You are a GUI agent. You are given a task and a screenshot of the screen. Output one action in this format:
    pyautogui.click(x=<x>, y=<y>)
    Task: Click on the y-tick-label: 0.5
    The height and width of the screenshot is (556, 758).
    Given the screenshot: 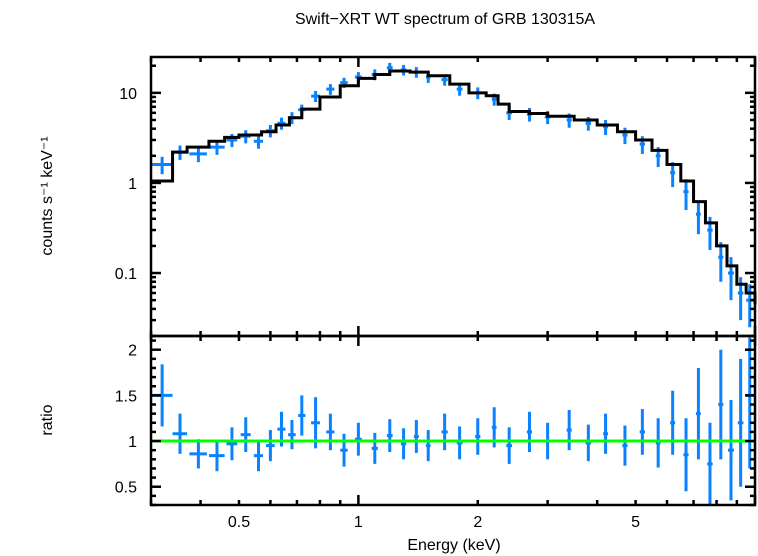 What is the action you would take?
    pyautogui.click(x=126, y=488)
    